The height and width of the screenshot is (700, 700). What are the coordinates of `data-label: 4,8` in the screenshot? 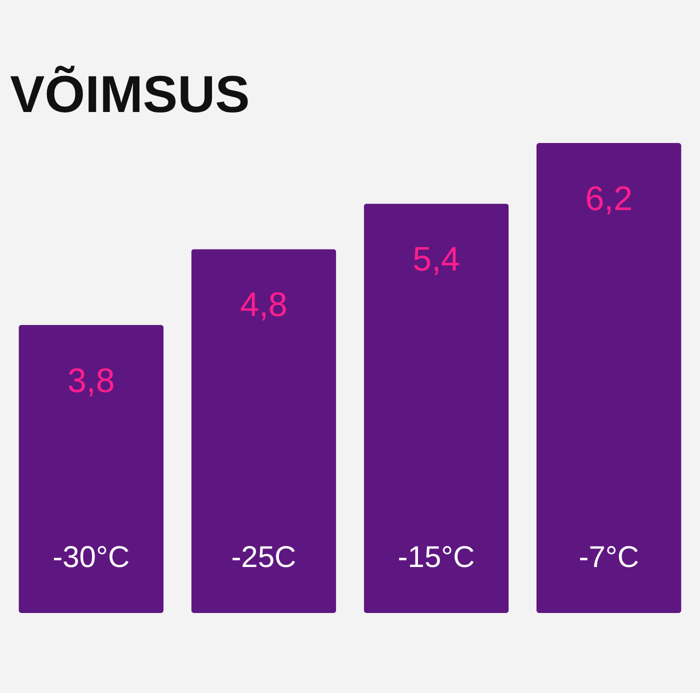 It's located at (264, 305).